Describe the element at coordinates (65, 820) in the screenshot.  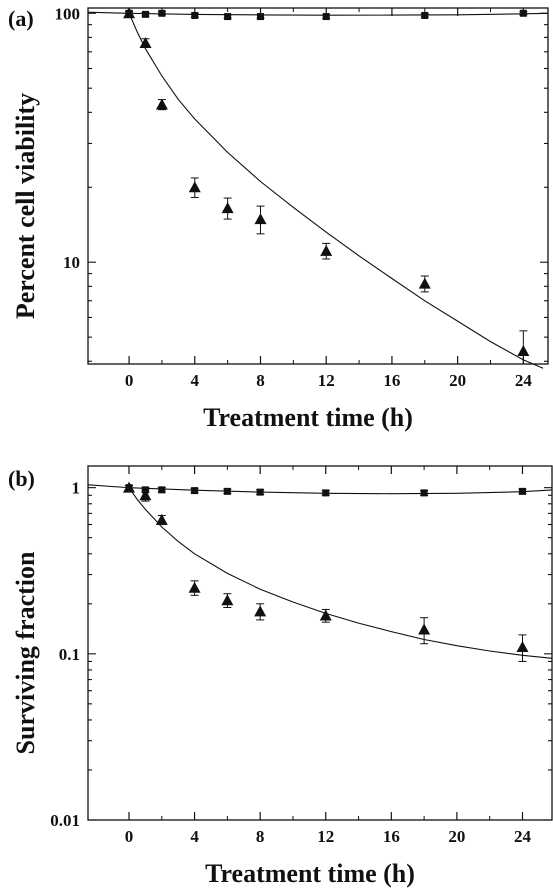
I see `y-tick-label: 0.01` at that location.